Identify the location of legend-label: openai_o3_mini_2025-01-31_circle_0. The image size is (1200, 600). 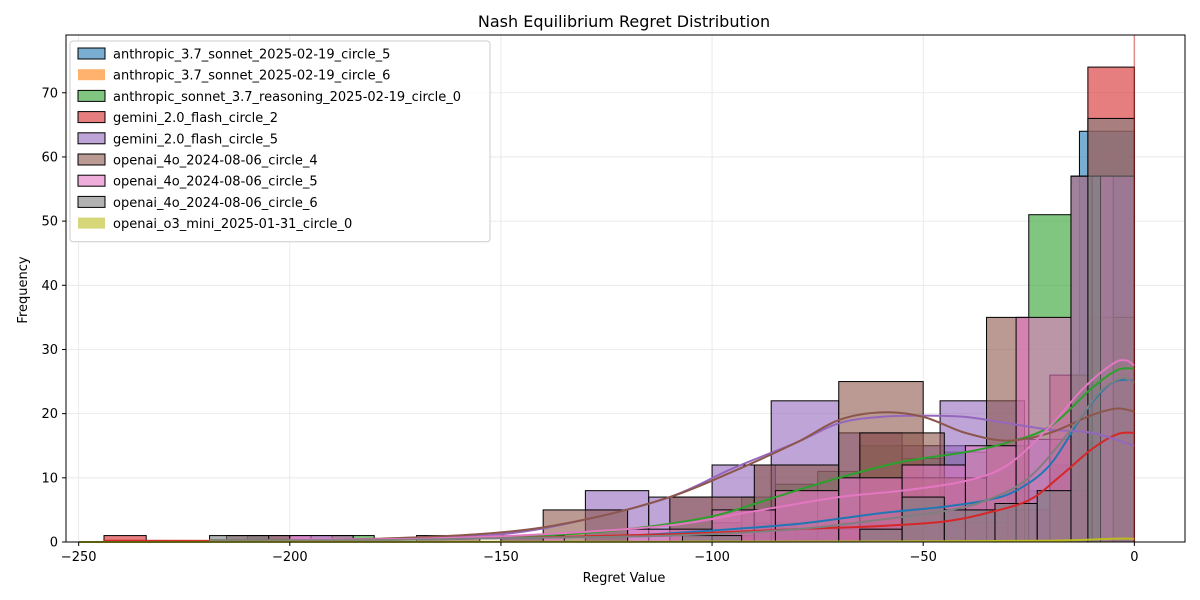
(232, 224).